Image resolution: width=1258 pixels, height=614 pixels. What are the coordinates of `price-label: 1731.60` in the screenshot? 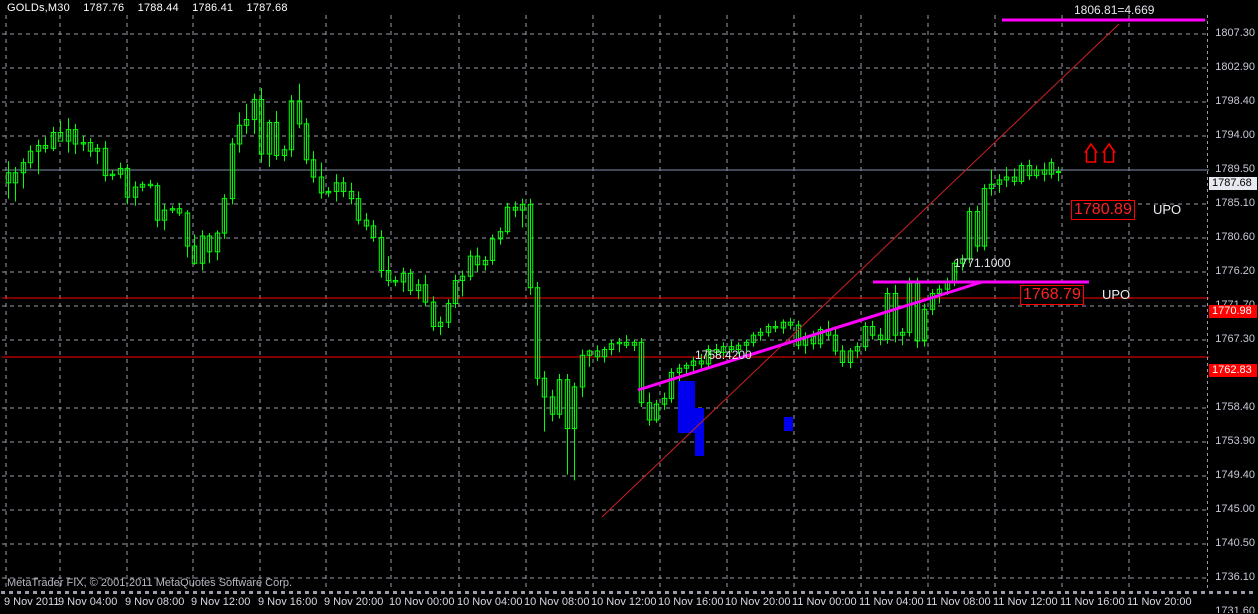 It's located at (1235, 609).